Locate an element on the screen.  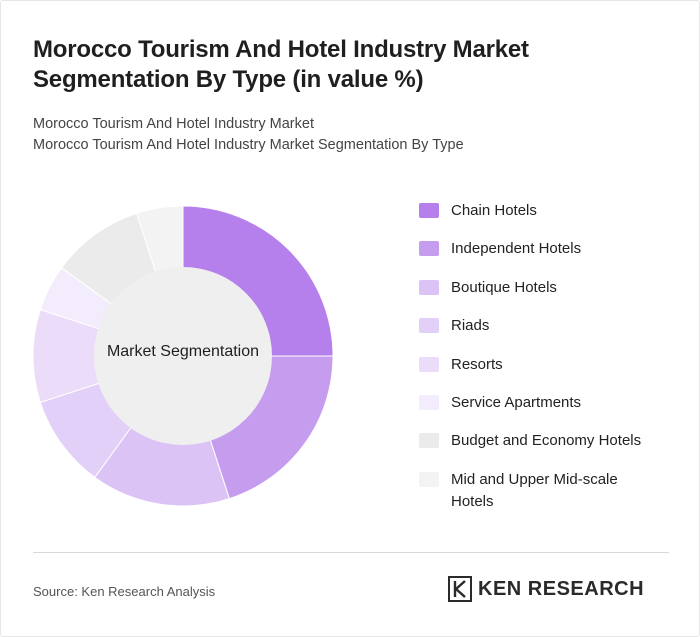
legend-item: Budget and Economy Hotels is located at coordinates (540, 441).